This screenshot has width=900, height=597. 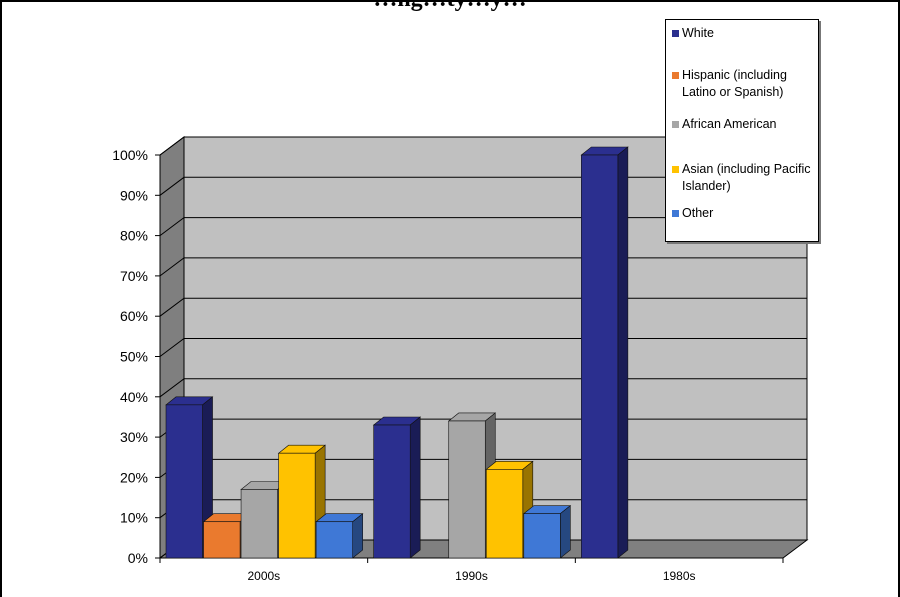 I want to click on bar-white-1980s, so click(x=604, y=352).